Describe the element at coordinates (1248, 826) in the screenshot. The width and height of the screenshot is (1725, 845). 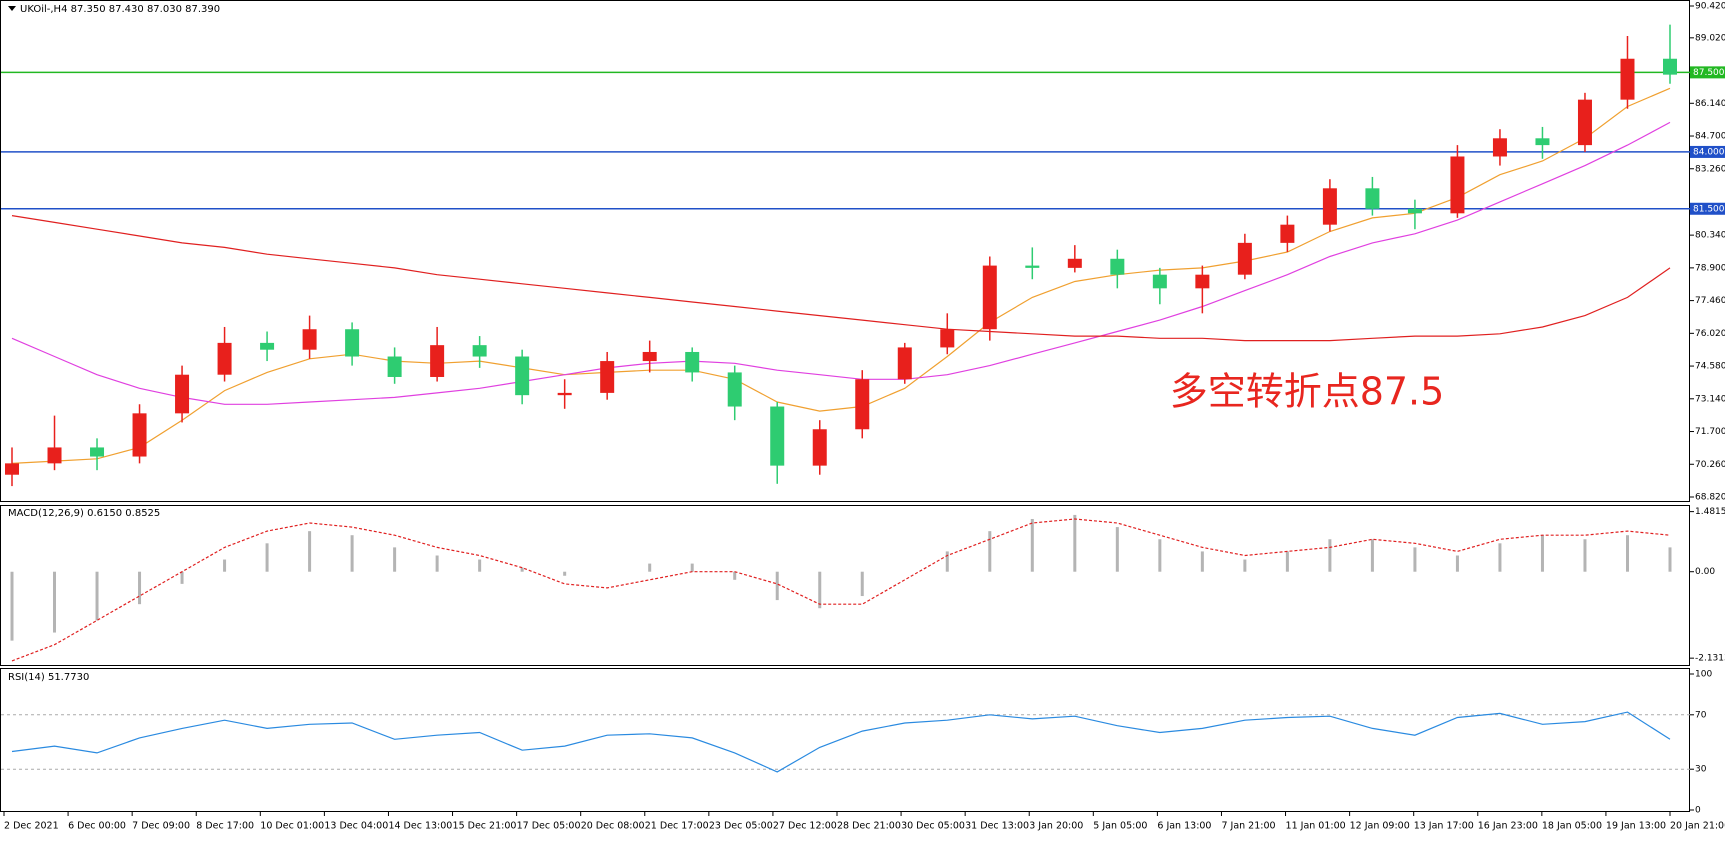
I see `x-tick-label: 7 Jan 21:00` at that location.